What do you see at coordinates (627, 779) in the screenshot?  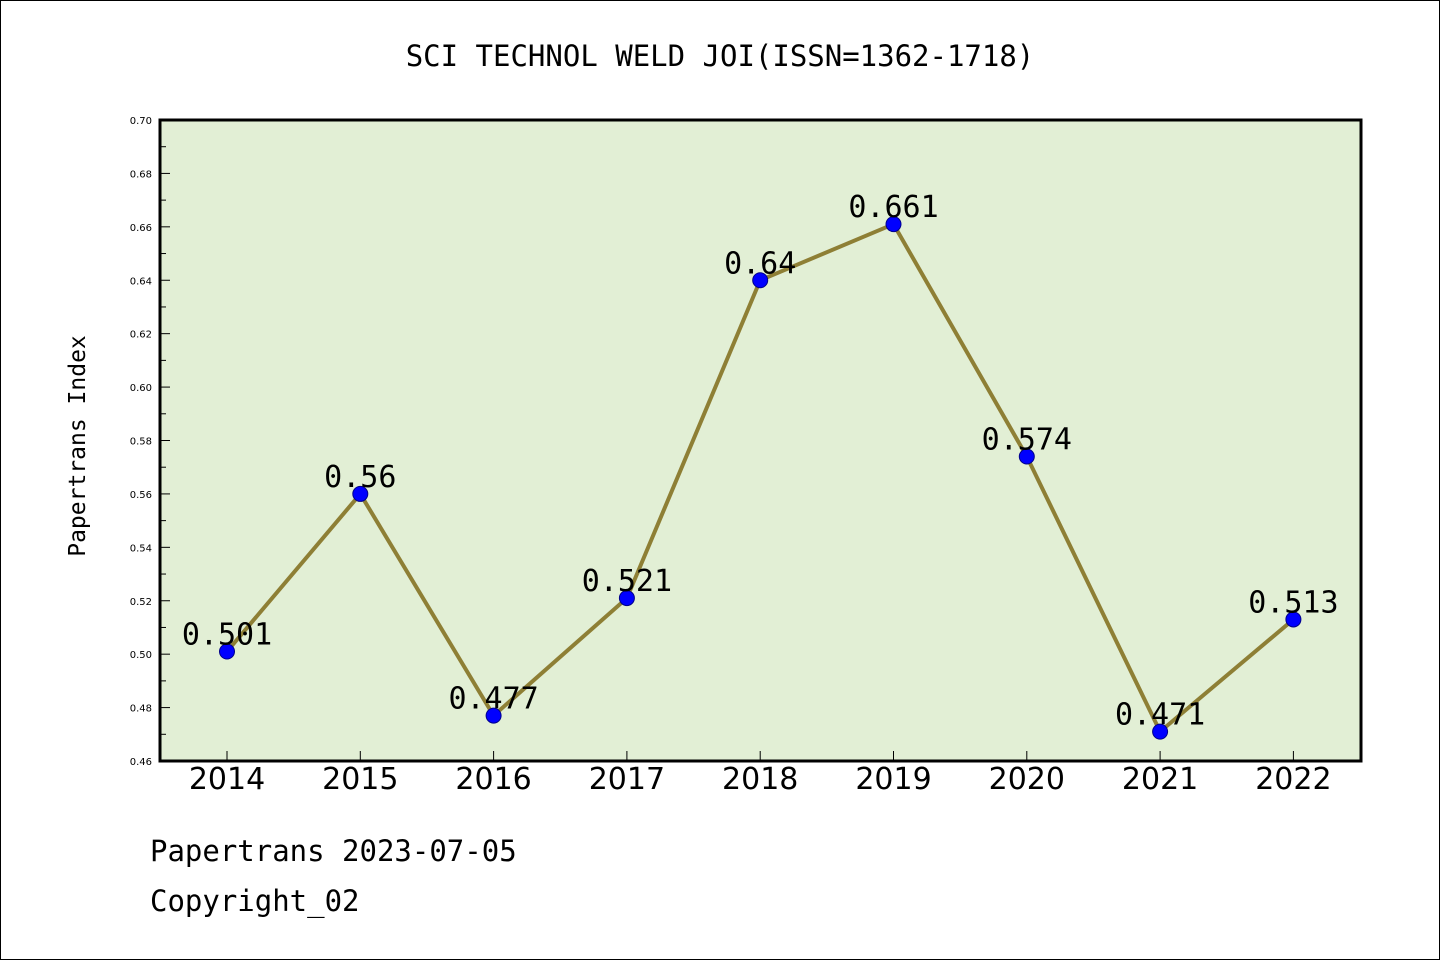 I see `x-tick-label: 2017` at bounding box center [627, 779].